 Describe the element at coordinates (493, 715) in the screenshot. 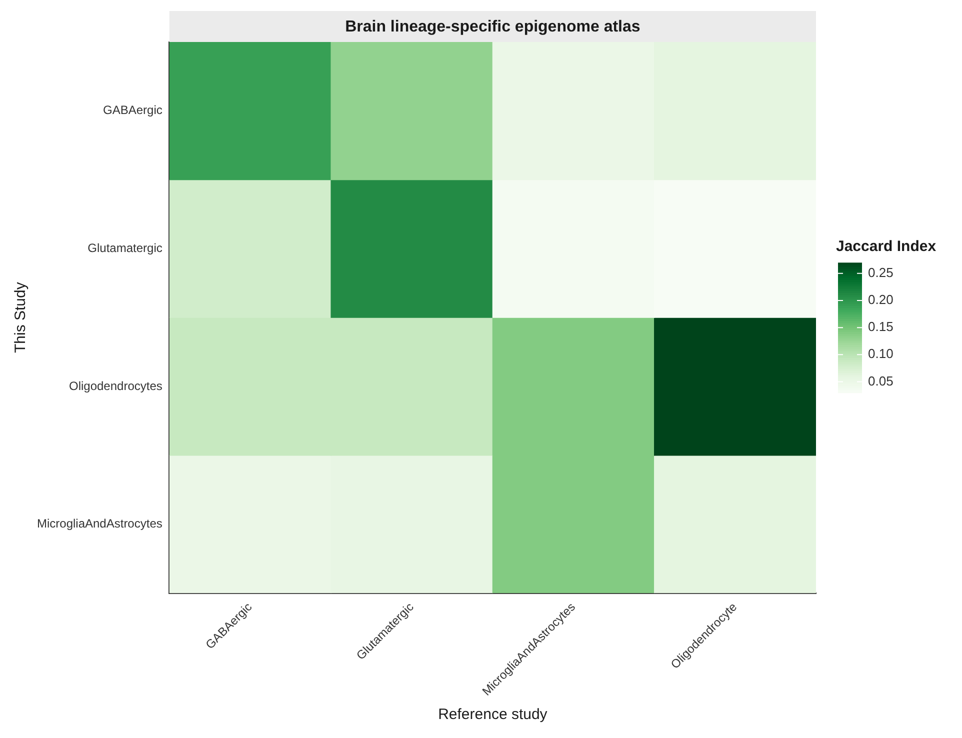

I see `x-axis-title: Reference study` at that location.